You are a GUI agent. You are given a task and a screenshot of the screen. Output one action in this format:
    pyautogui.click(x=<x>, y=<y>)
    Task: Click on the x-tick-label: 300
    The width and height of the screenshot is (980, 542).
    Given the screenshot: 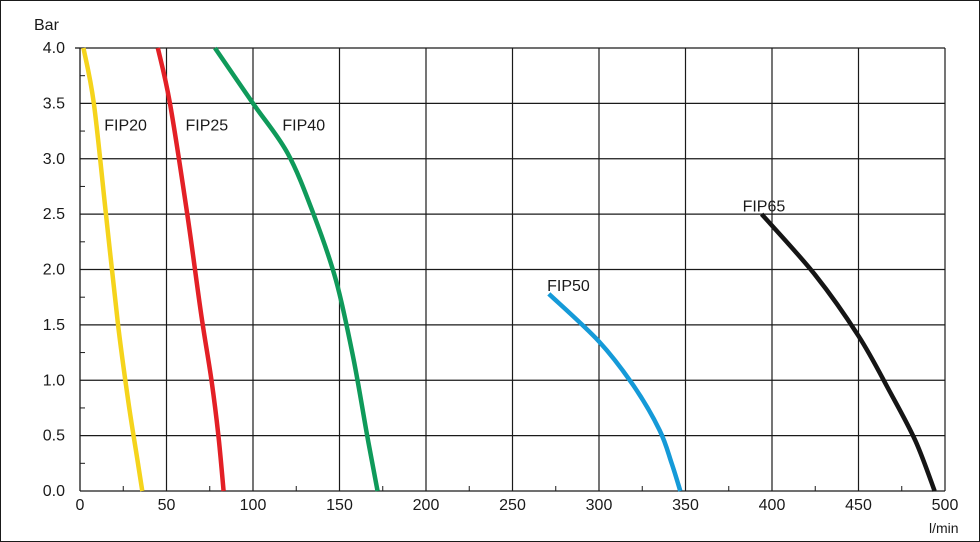 What is the action you would take?
    pyautogui.click(x=599, y=505)
    